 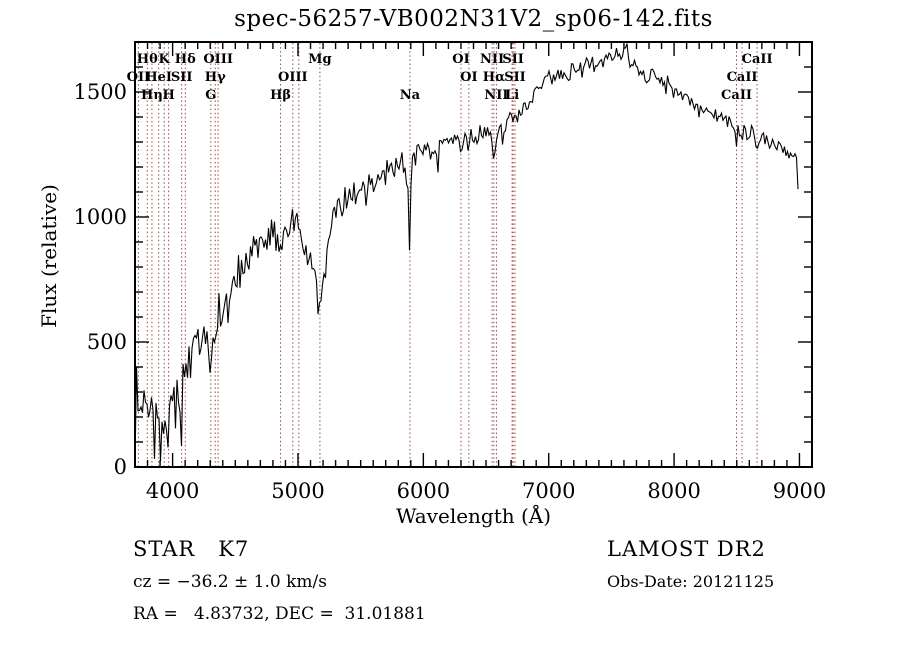 I want to click on spectral-line-label: Li, so click(x=512, y=95).